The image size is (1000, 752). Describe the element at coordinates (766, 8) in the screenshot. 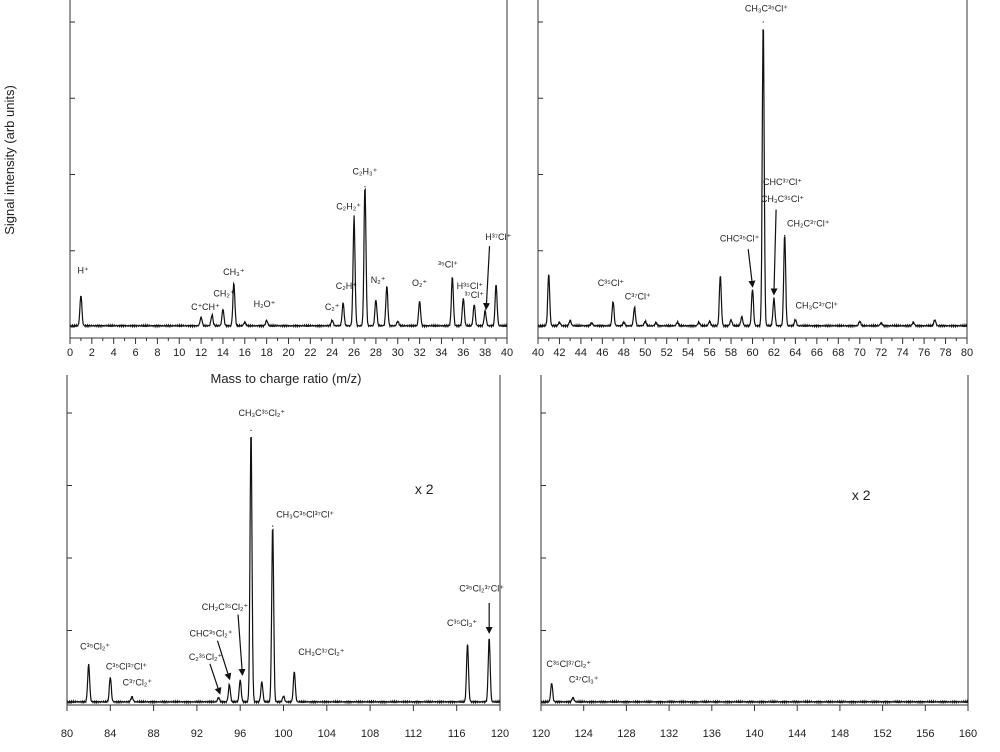

I see `peak-label: CH₃C³⁵Cl⁺` at that location.